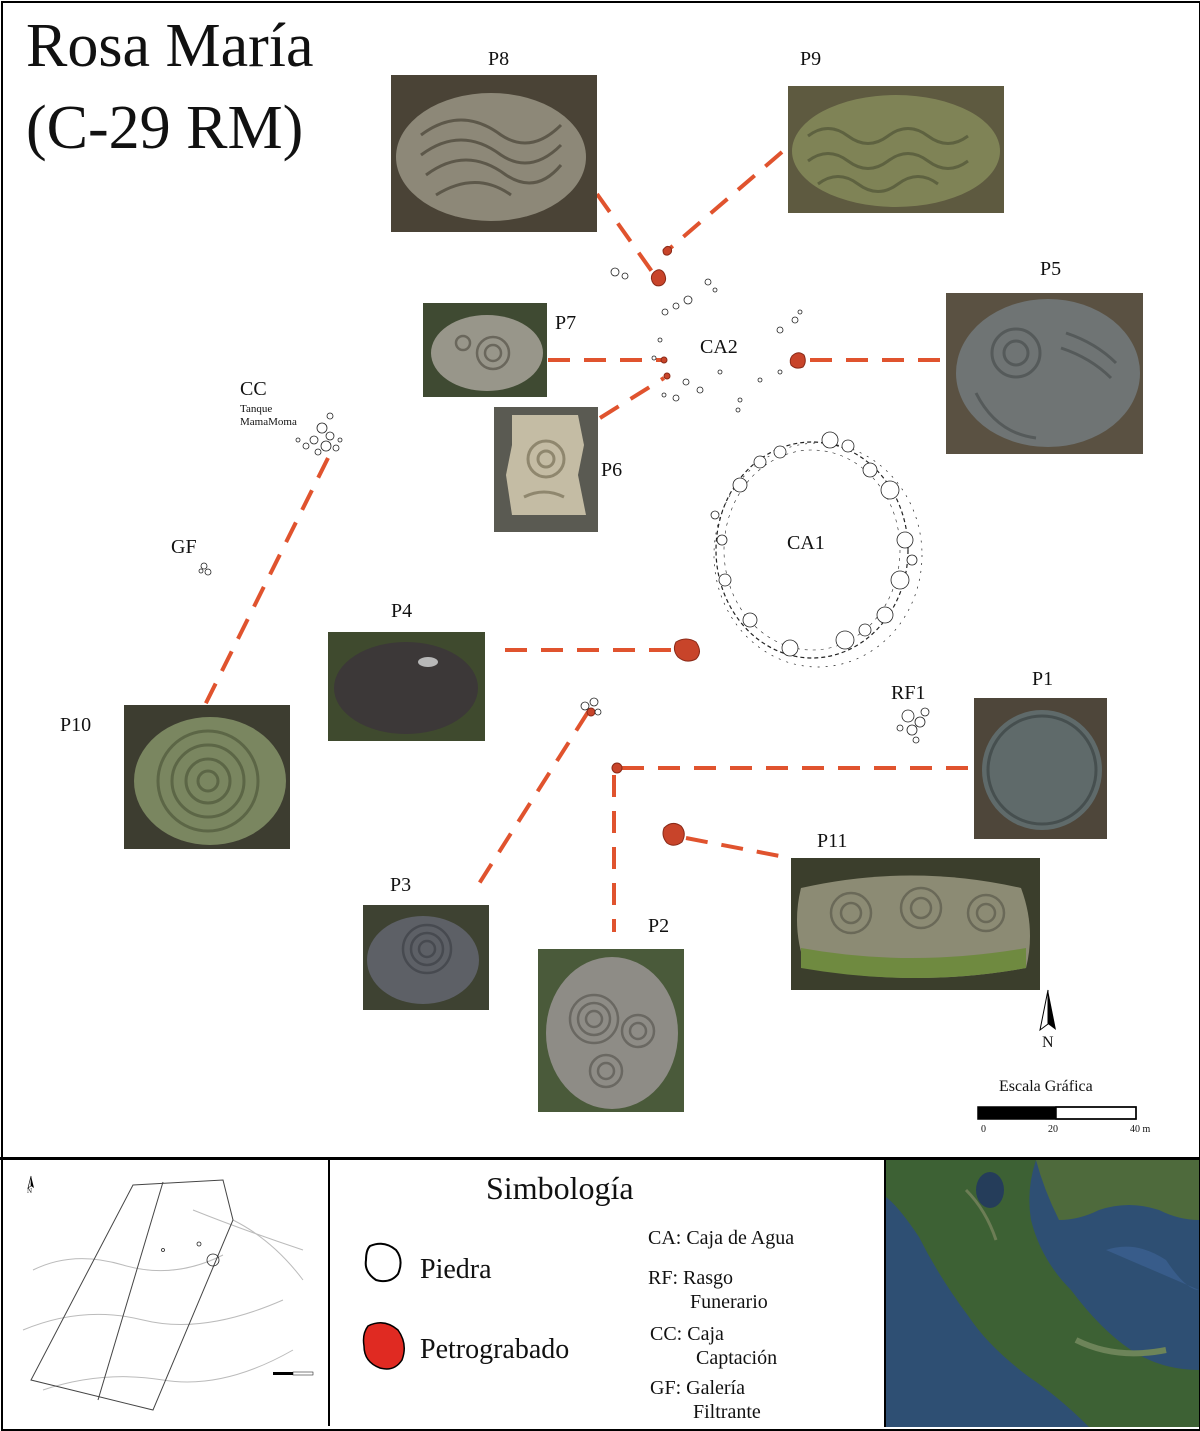 The height and width of the screenshot is (1431, 1200). Describe the element at coordinates (1046, 1086) in the screenshot. I see `scale-title: Escala Gráfica` at that location.